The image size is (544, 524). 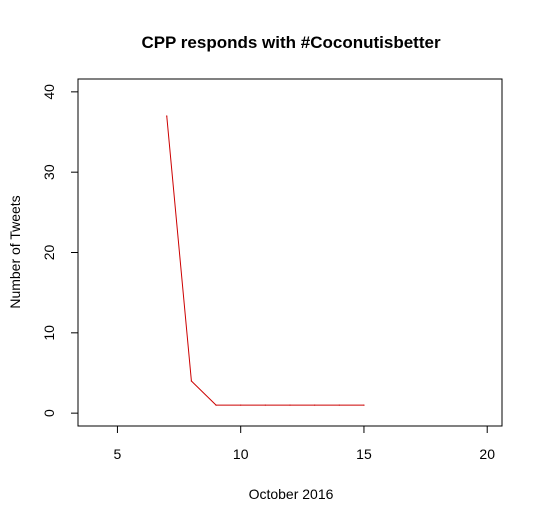 I want to click on y-tick-label: 0, so click(x=49, y=413).